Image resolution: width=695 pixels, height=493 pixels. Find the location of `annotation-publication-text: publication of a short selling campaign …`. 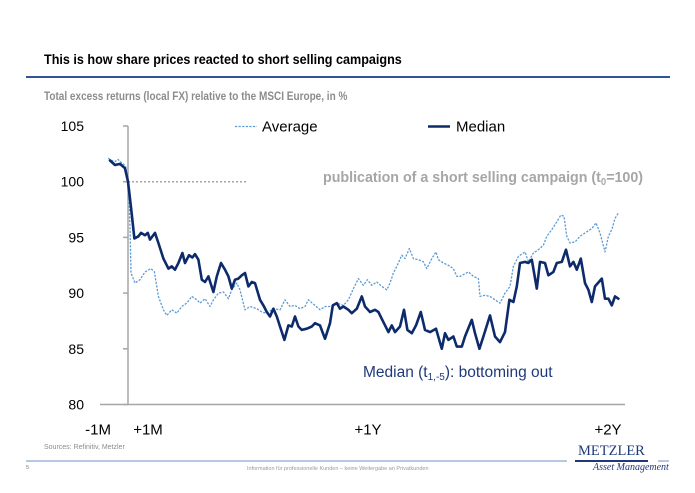

annotation-publication-text: publication of a short selling campaign … is located at coordinates (462, 177).